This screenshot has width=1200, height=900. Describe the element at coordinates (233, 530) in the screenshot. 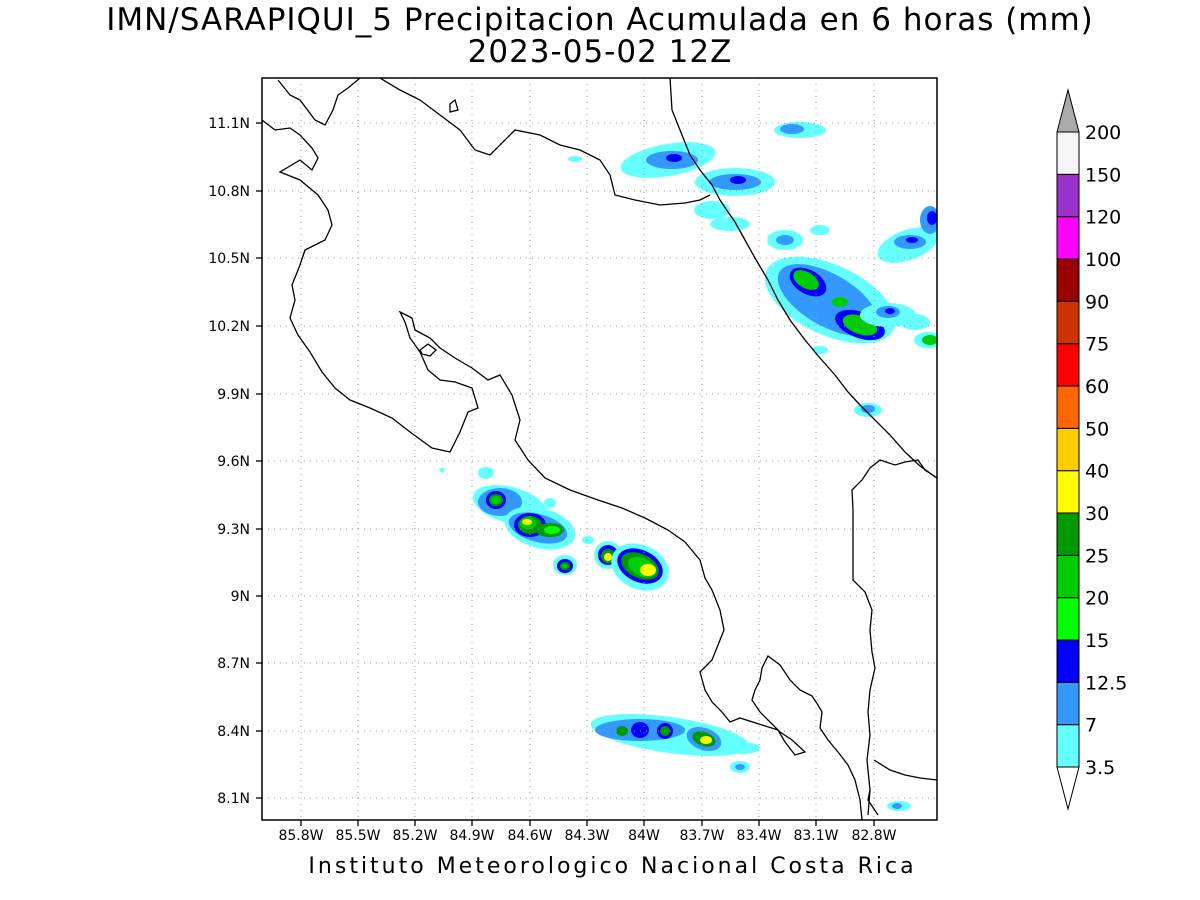

I see `lat-label: 9.3N` at that location.